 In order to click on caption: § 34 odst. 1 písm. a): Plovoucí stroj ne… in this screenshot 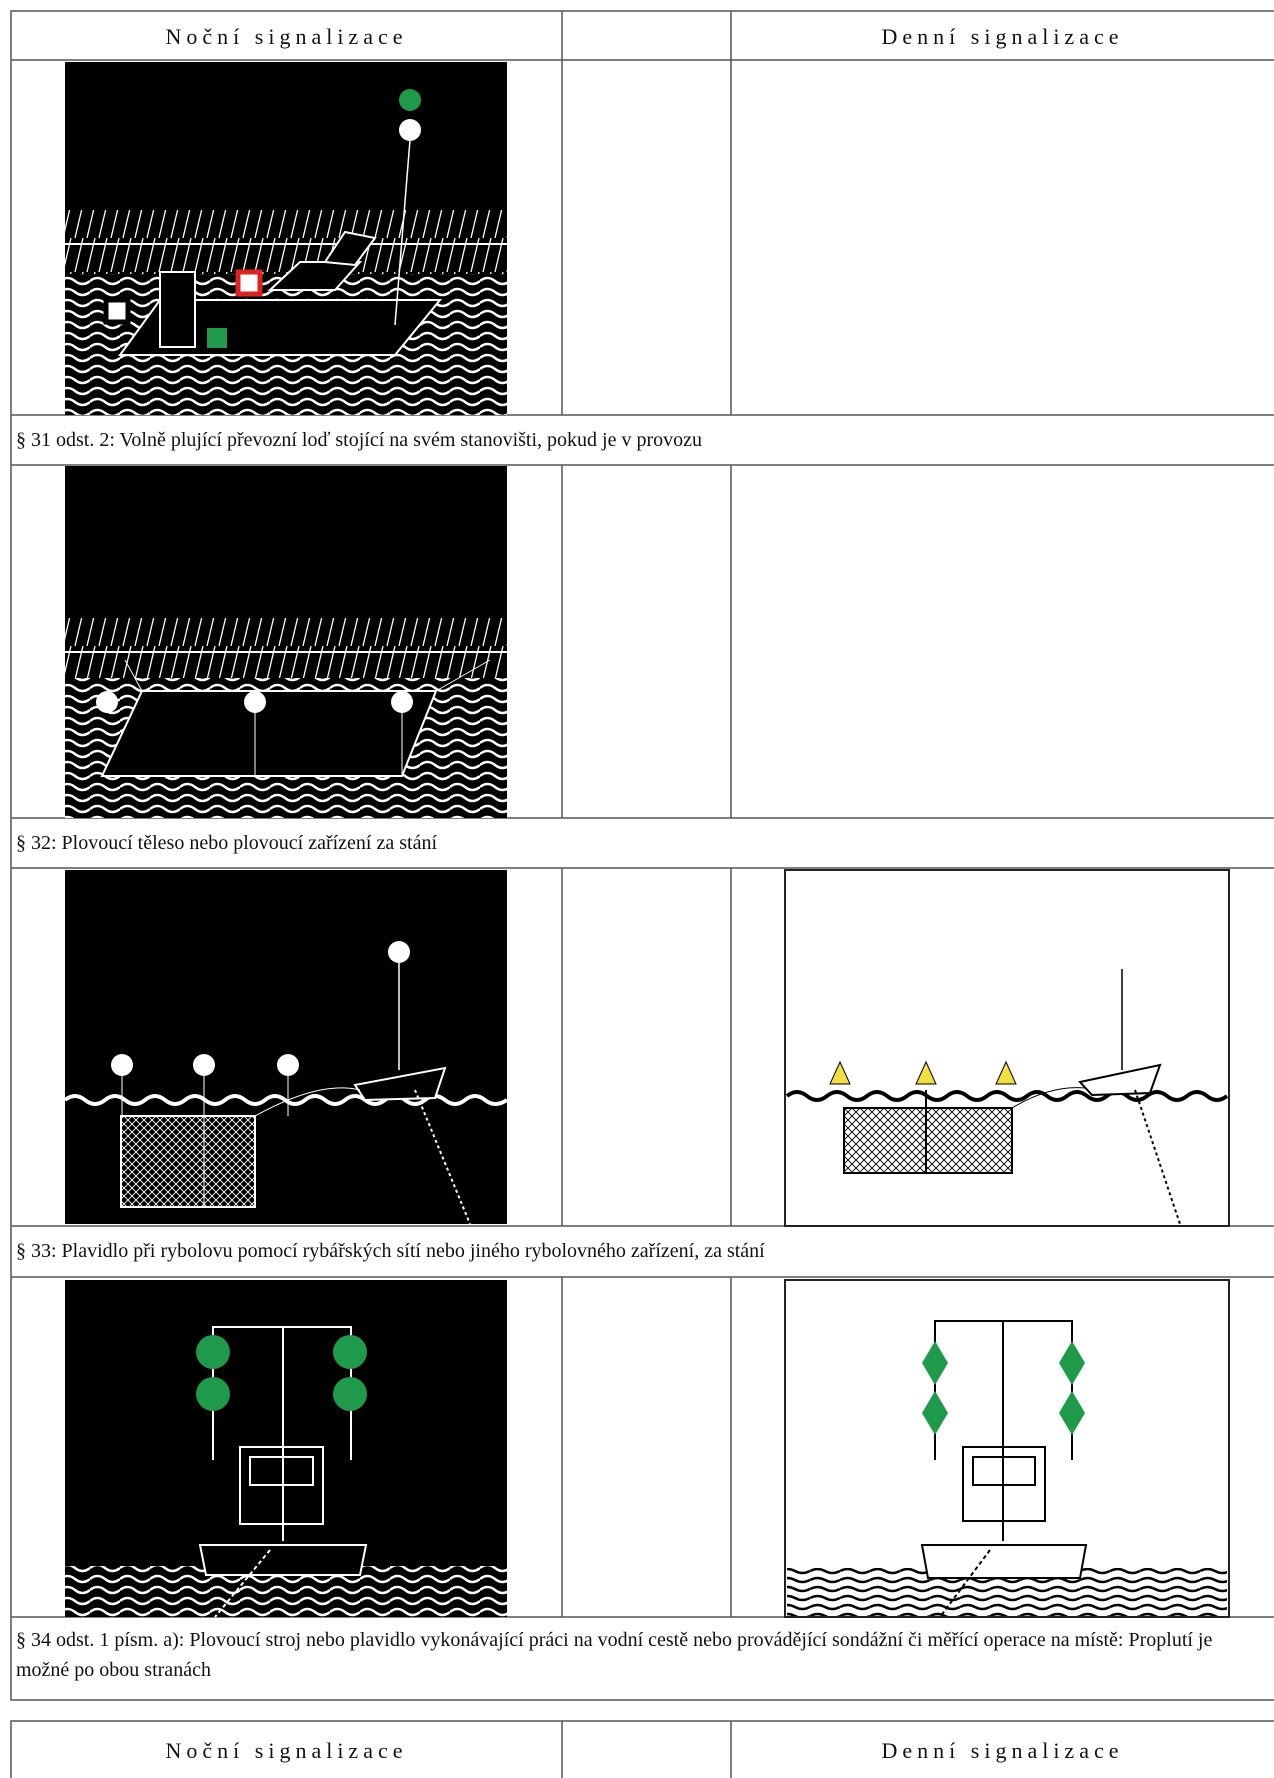, I will do `click(614, 1655)`.